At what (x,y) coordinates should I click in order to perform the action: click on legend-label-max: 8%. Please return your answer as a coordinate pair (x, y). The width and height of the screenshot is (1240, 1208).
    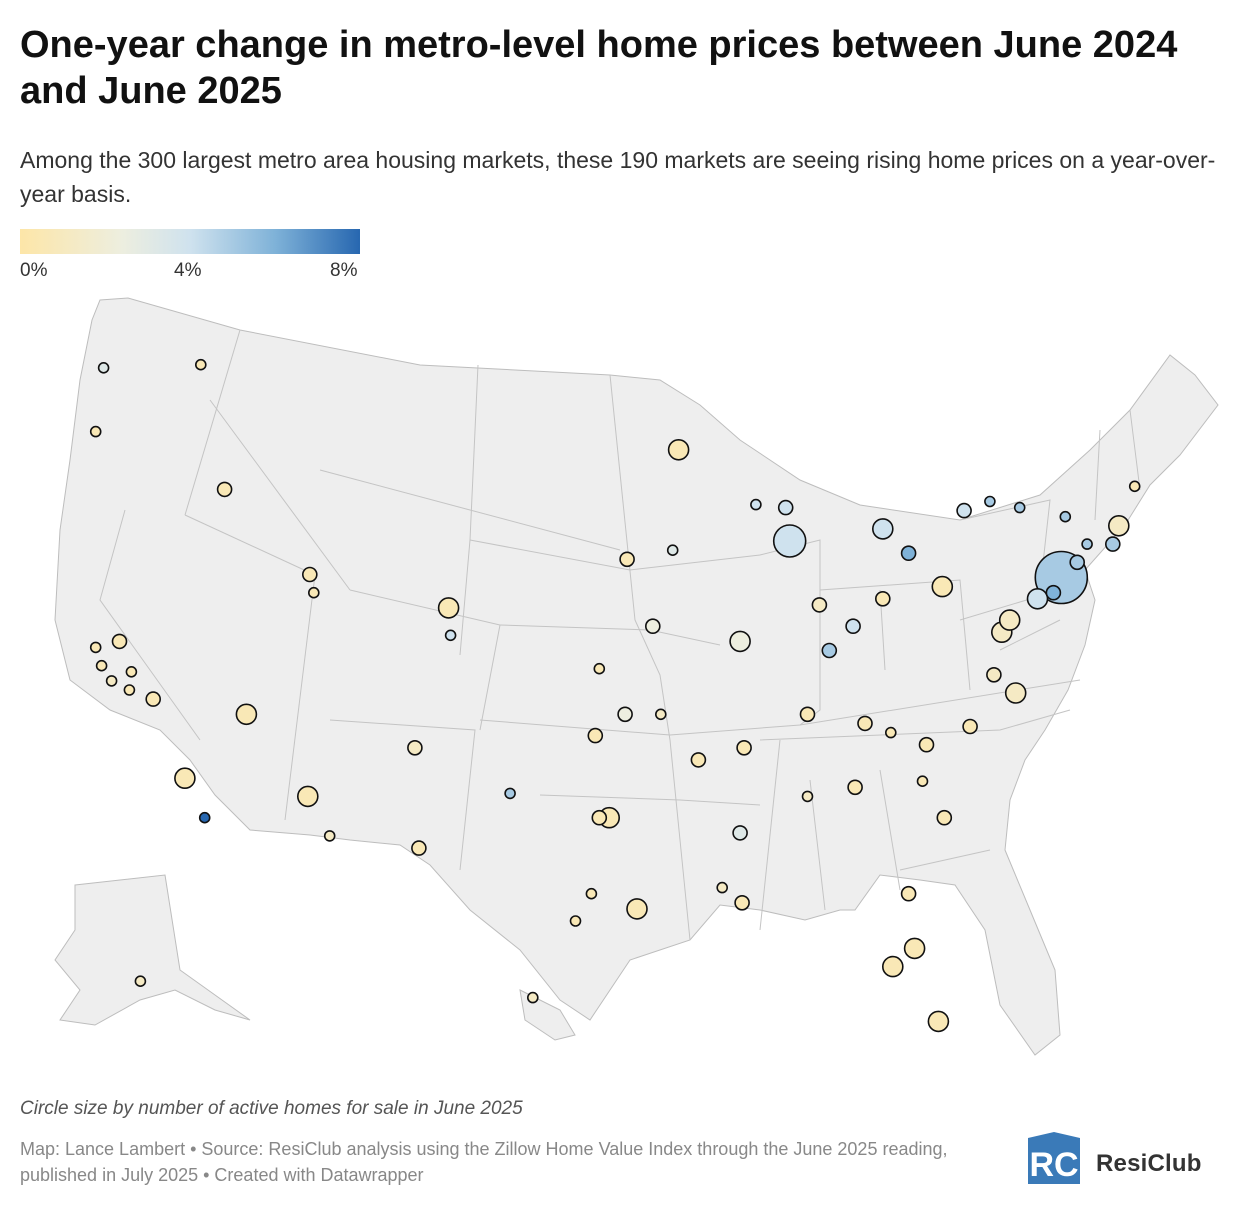
    Looking at the image, I should click on (344, 270).